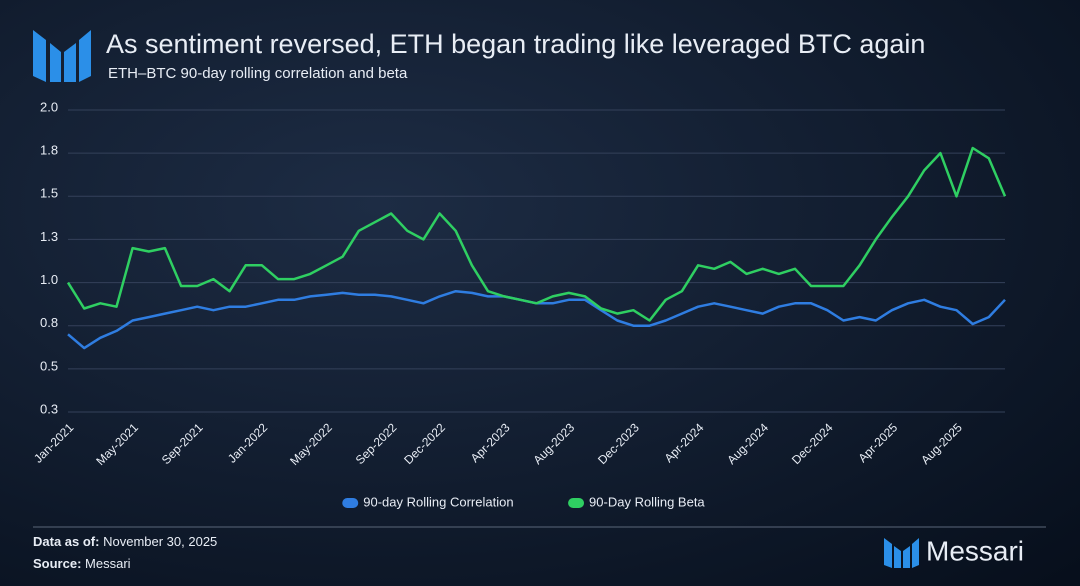 This screenshot has width=1080, height=586. I want to click on y-tick-label: 1.8, so click(49, 150).